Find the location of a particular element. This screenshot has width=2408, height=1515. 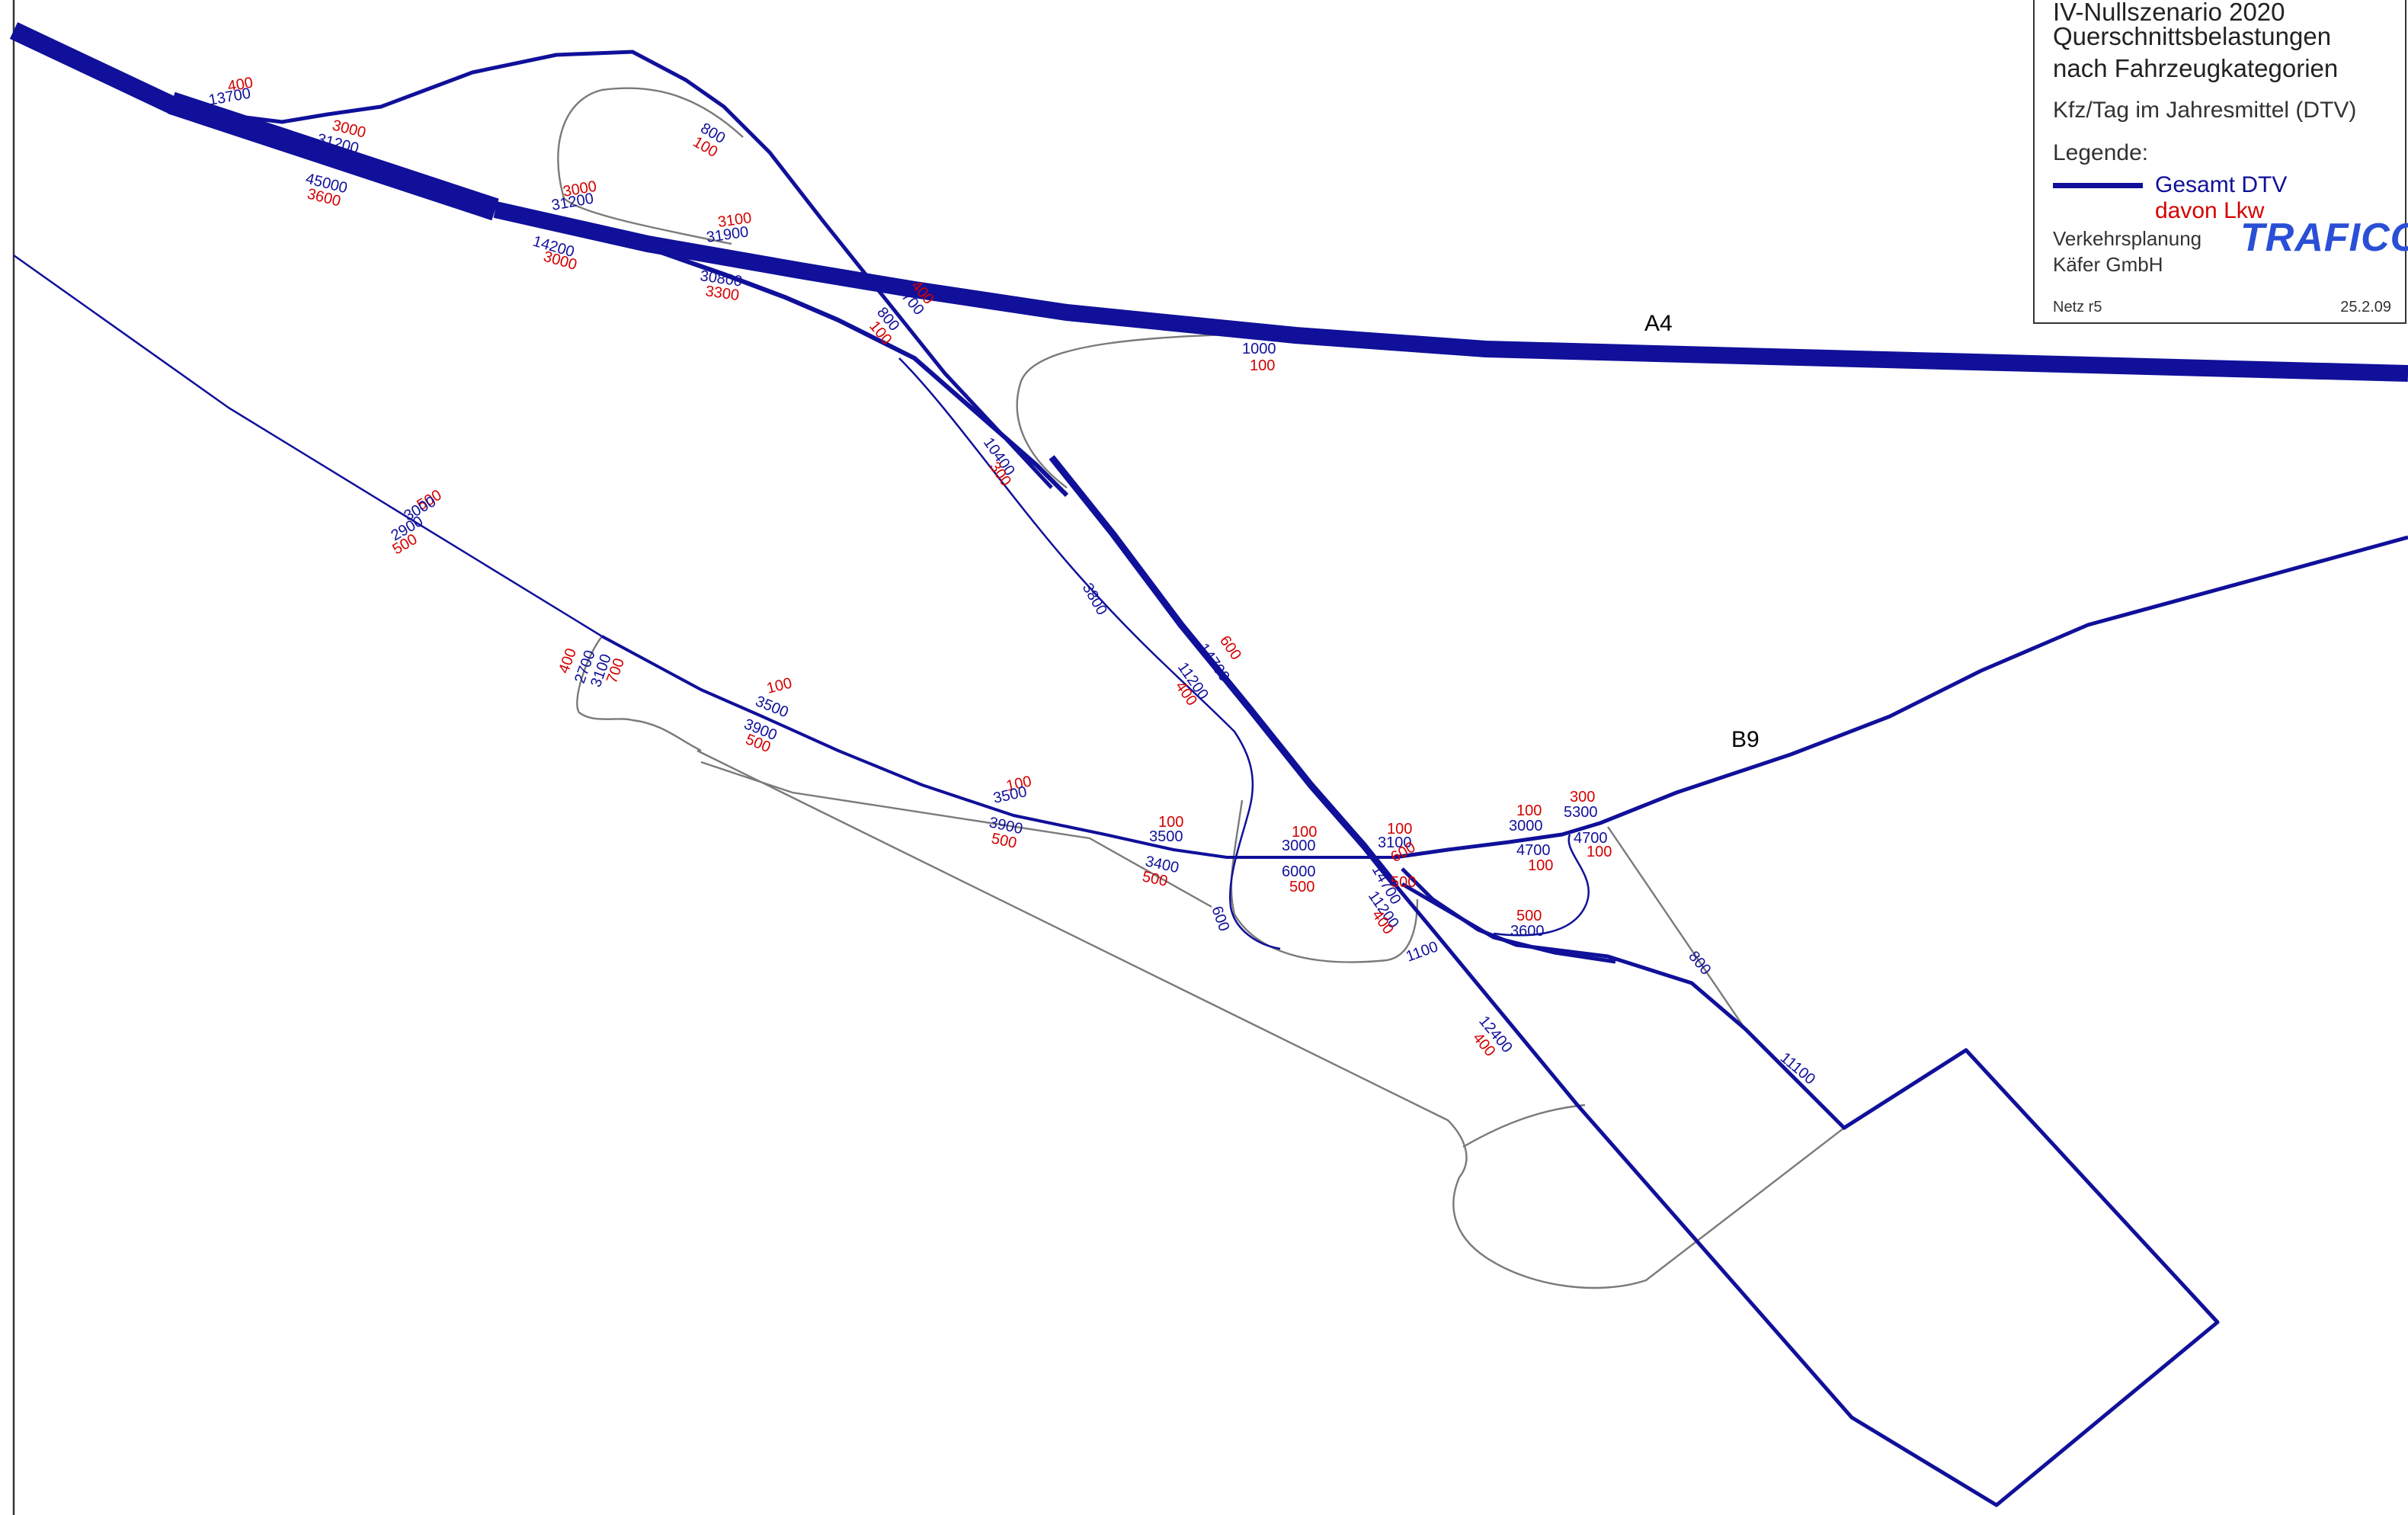

legend-title-line2: Querschnittsbelastungen is located at coordinates (2192, 36).